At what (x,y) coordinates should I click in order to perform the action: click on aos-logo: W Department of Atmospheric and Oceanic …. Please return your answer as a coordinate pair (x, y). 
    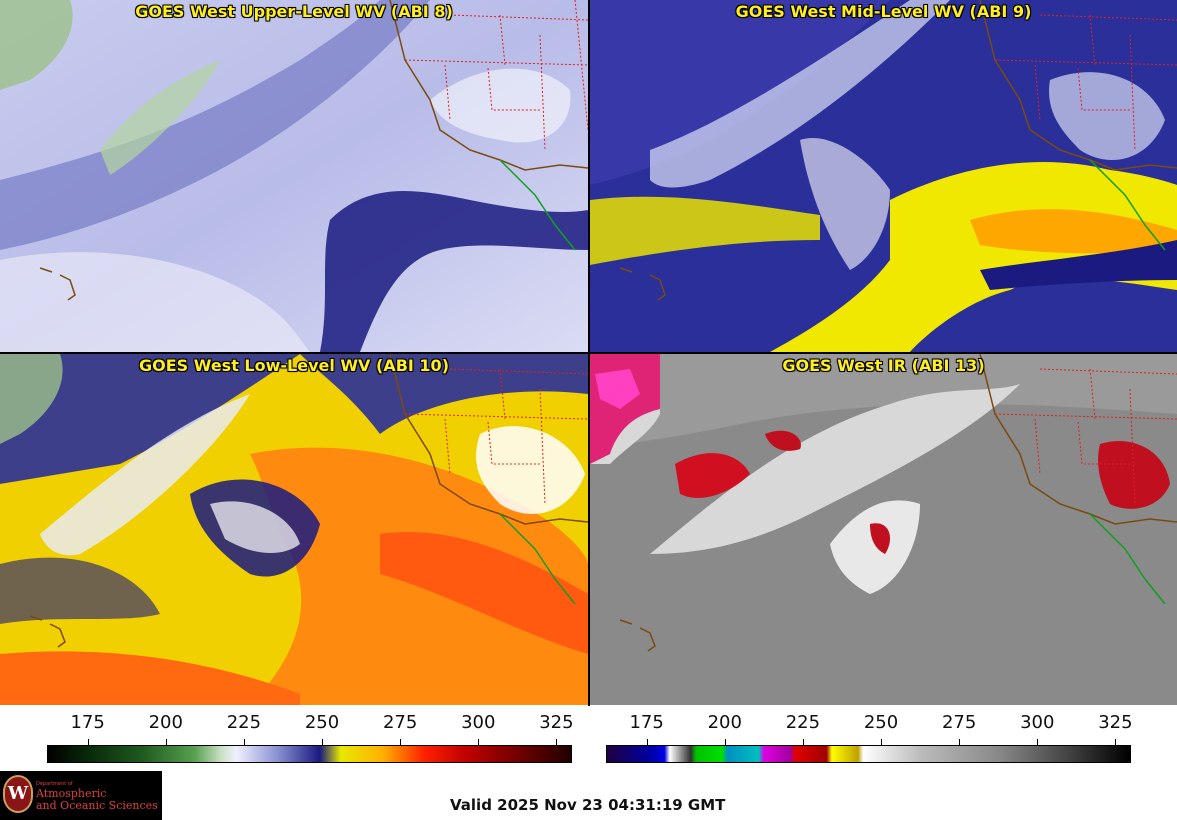
    Looking at the image, I should click on (81, 795).